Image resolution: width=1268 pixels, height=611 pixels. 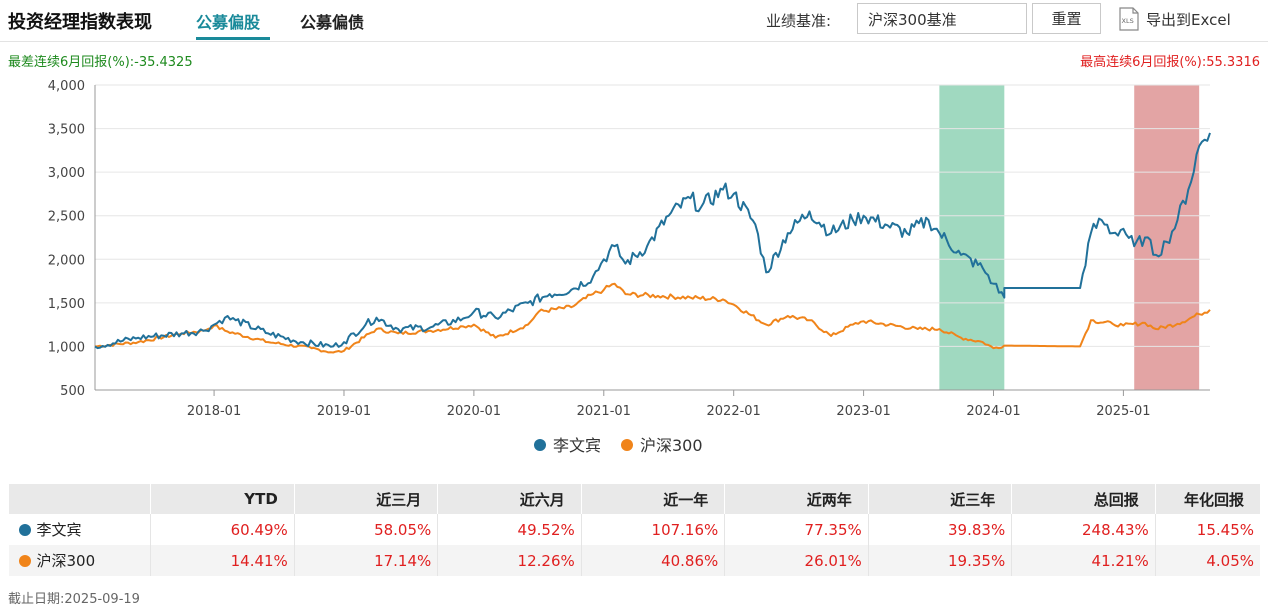 What do you see at coordinates (1083, 529) in the screenshot?
I see `table-cell: 248.43%` at bounding box center [1083, 529].